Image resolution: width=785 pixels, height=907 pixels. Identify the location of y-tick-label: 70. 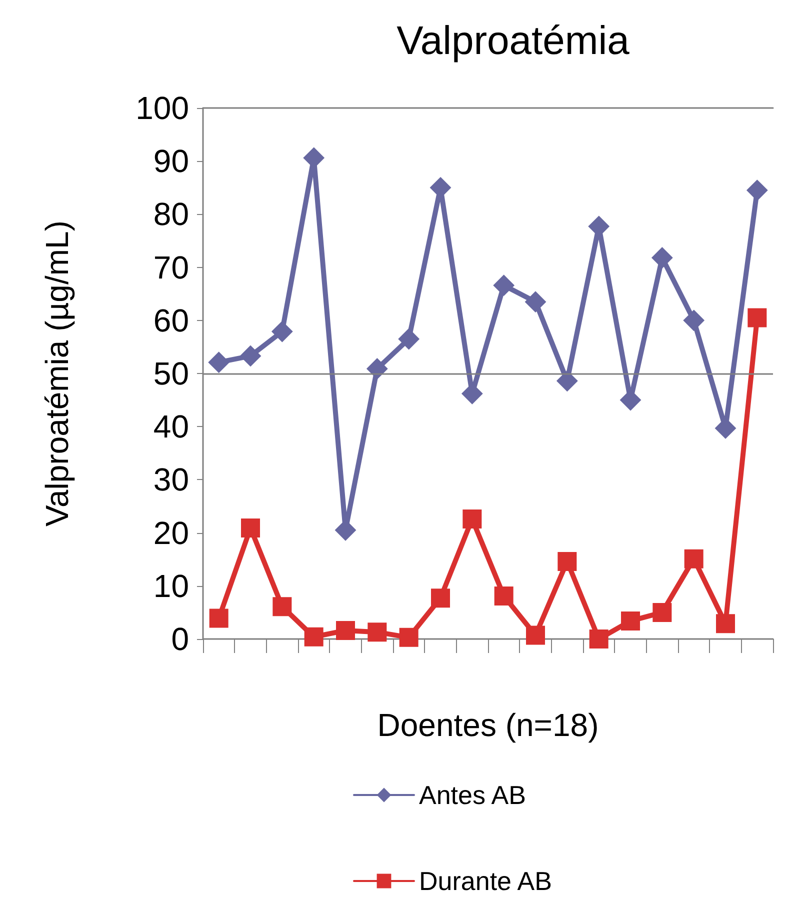
(171, 267).